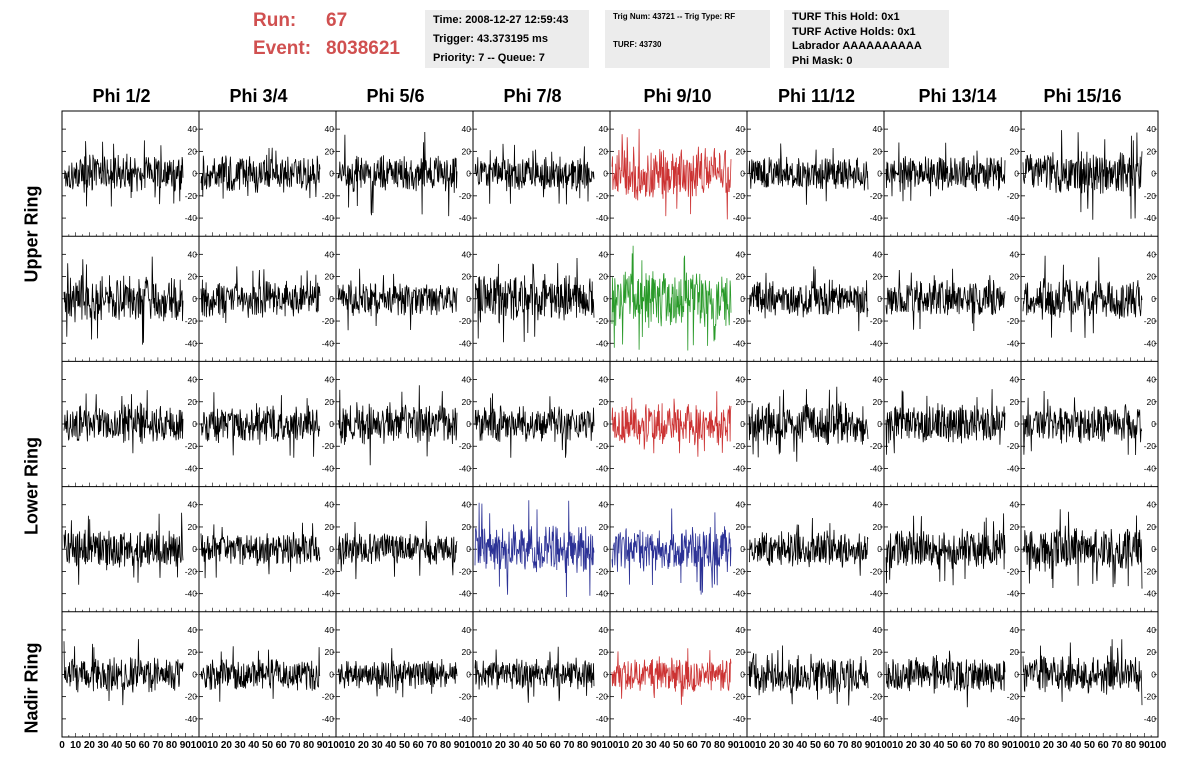 This screenshot has width=1196, height=772. I want to click on waveform-r2-c3, so click(397, 299).